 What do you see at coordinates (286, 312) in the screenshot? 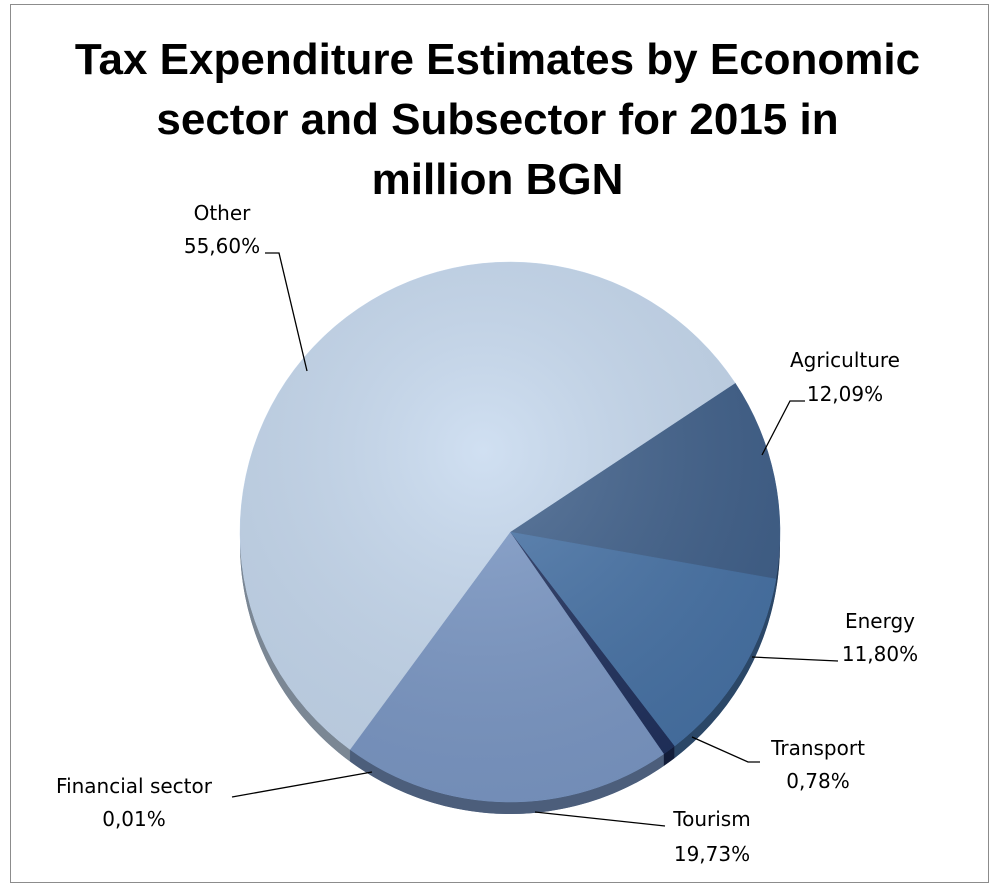
I see `leader-line-other` at bounding box center [286, 312].